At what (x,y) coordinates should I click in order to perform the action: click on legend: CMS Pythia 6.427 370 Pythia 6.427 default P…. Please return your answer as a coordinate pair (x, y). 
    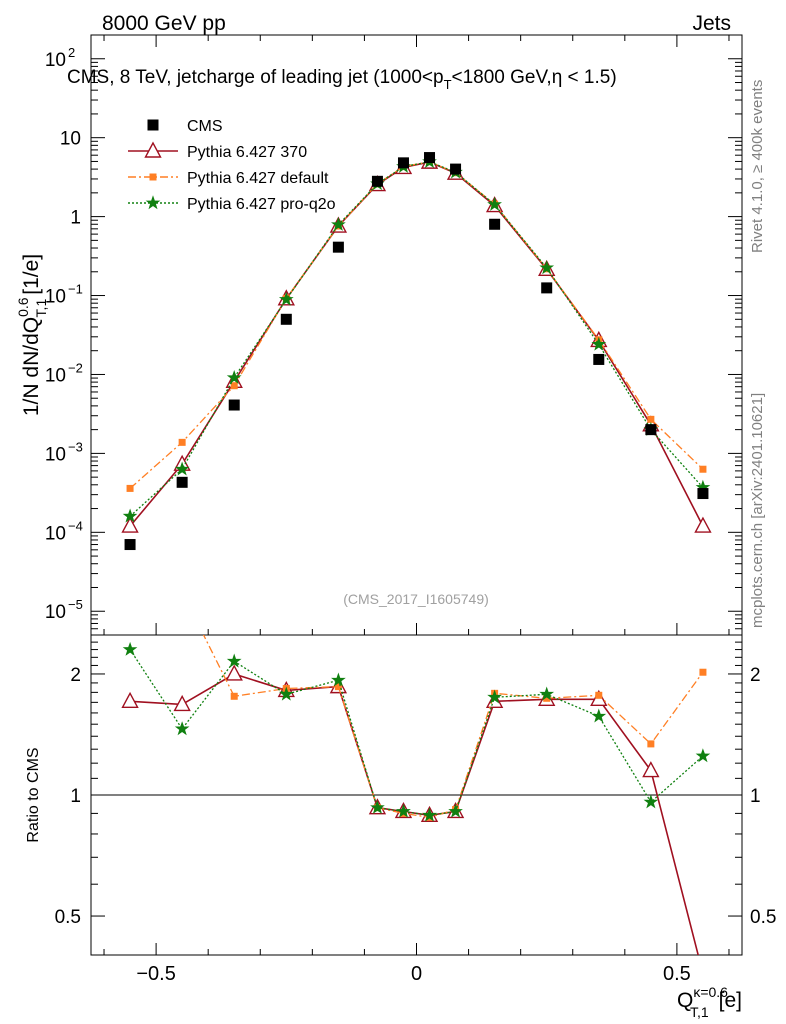
    Looking at the image, I should click on (232, 165).